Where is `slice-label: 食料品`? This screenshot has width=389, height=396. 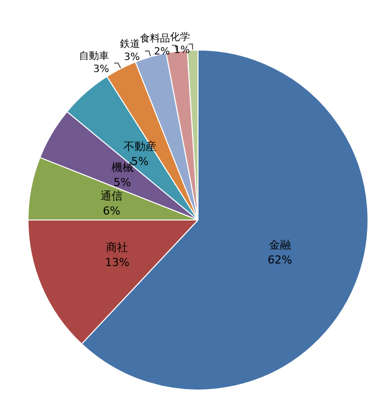 slice-label: 食料品 is located at coordinates (155, 38).